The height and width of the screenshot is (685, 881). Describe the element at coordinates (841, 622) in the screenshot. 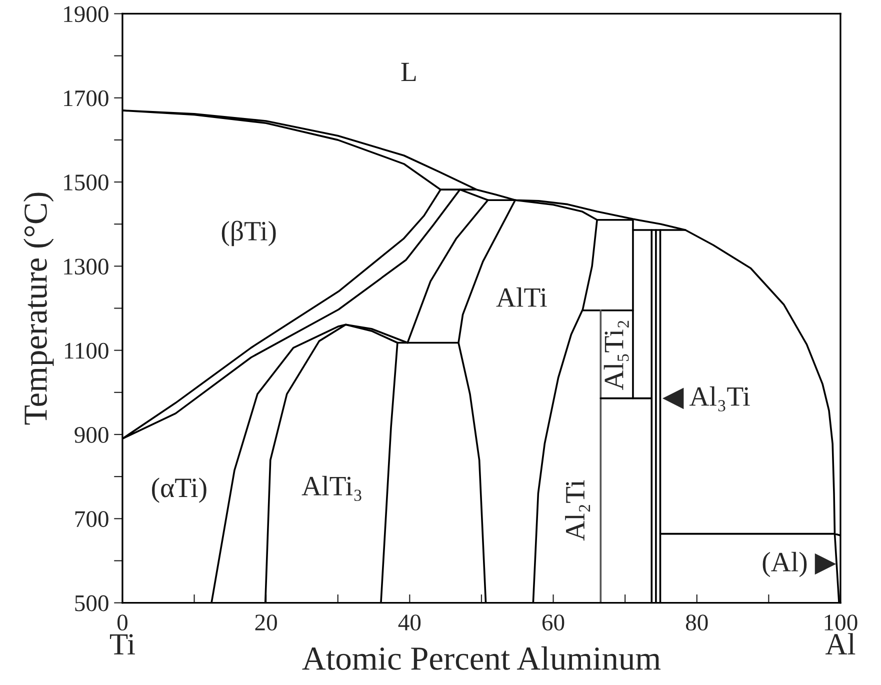

I see `x-tick-label: 100` at that location.